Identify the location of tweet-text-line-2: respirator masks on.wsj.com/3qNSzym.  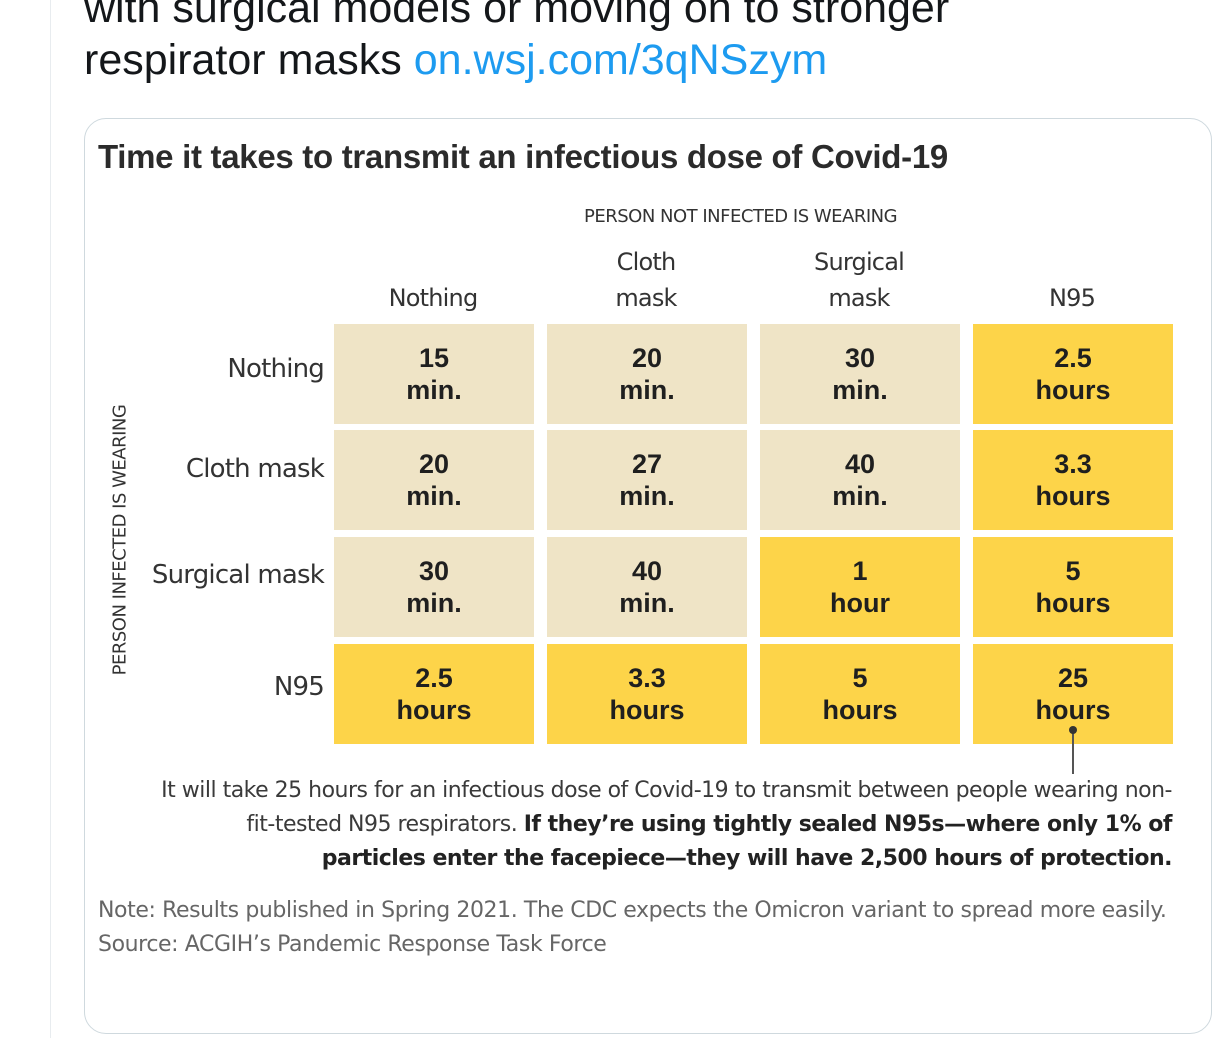
(634, 60).